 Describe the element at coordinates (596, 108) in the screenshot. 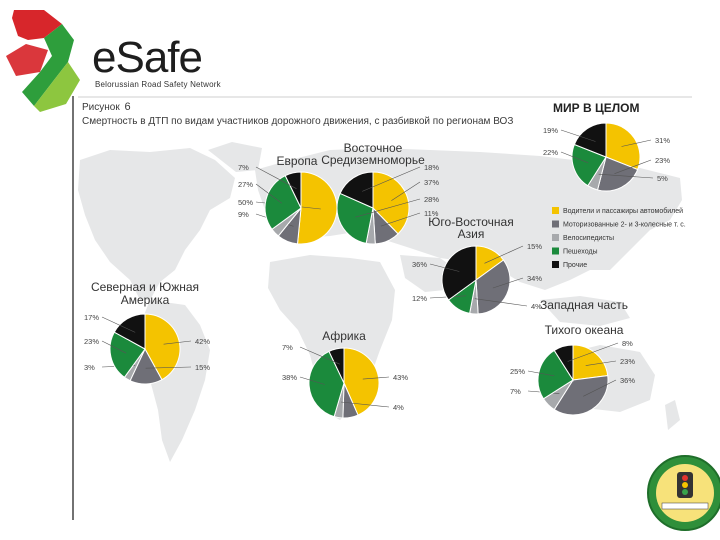

I see `world-pie-title: МИР В ЦЕЛОМ` at that location.